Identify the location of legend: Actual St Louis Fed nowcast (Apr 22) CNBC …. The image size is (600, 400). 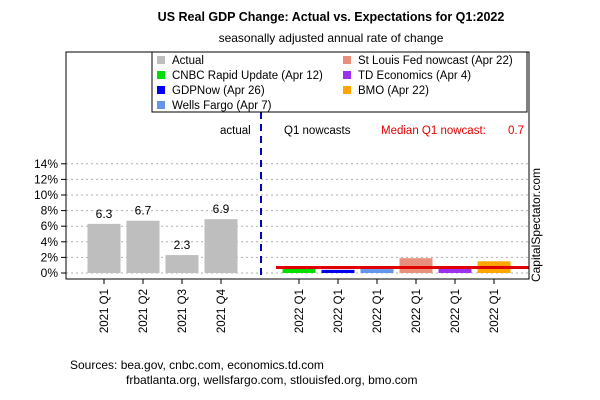
(339, 82).